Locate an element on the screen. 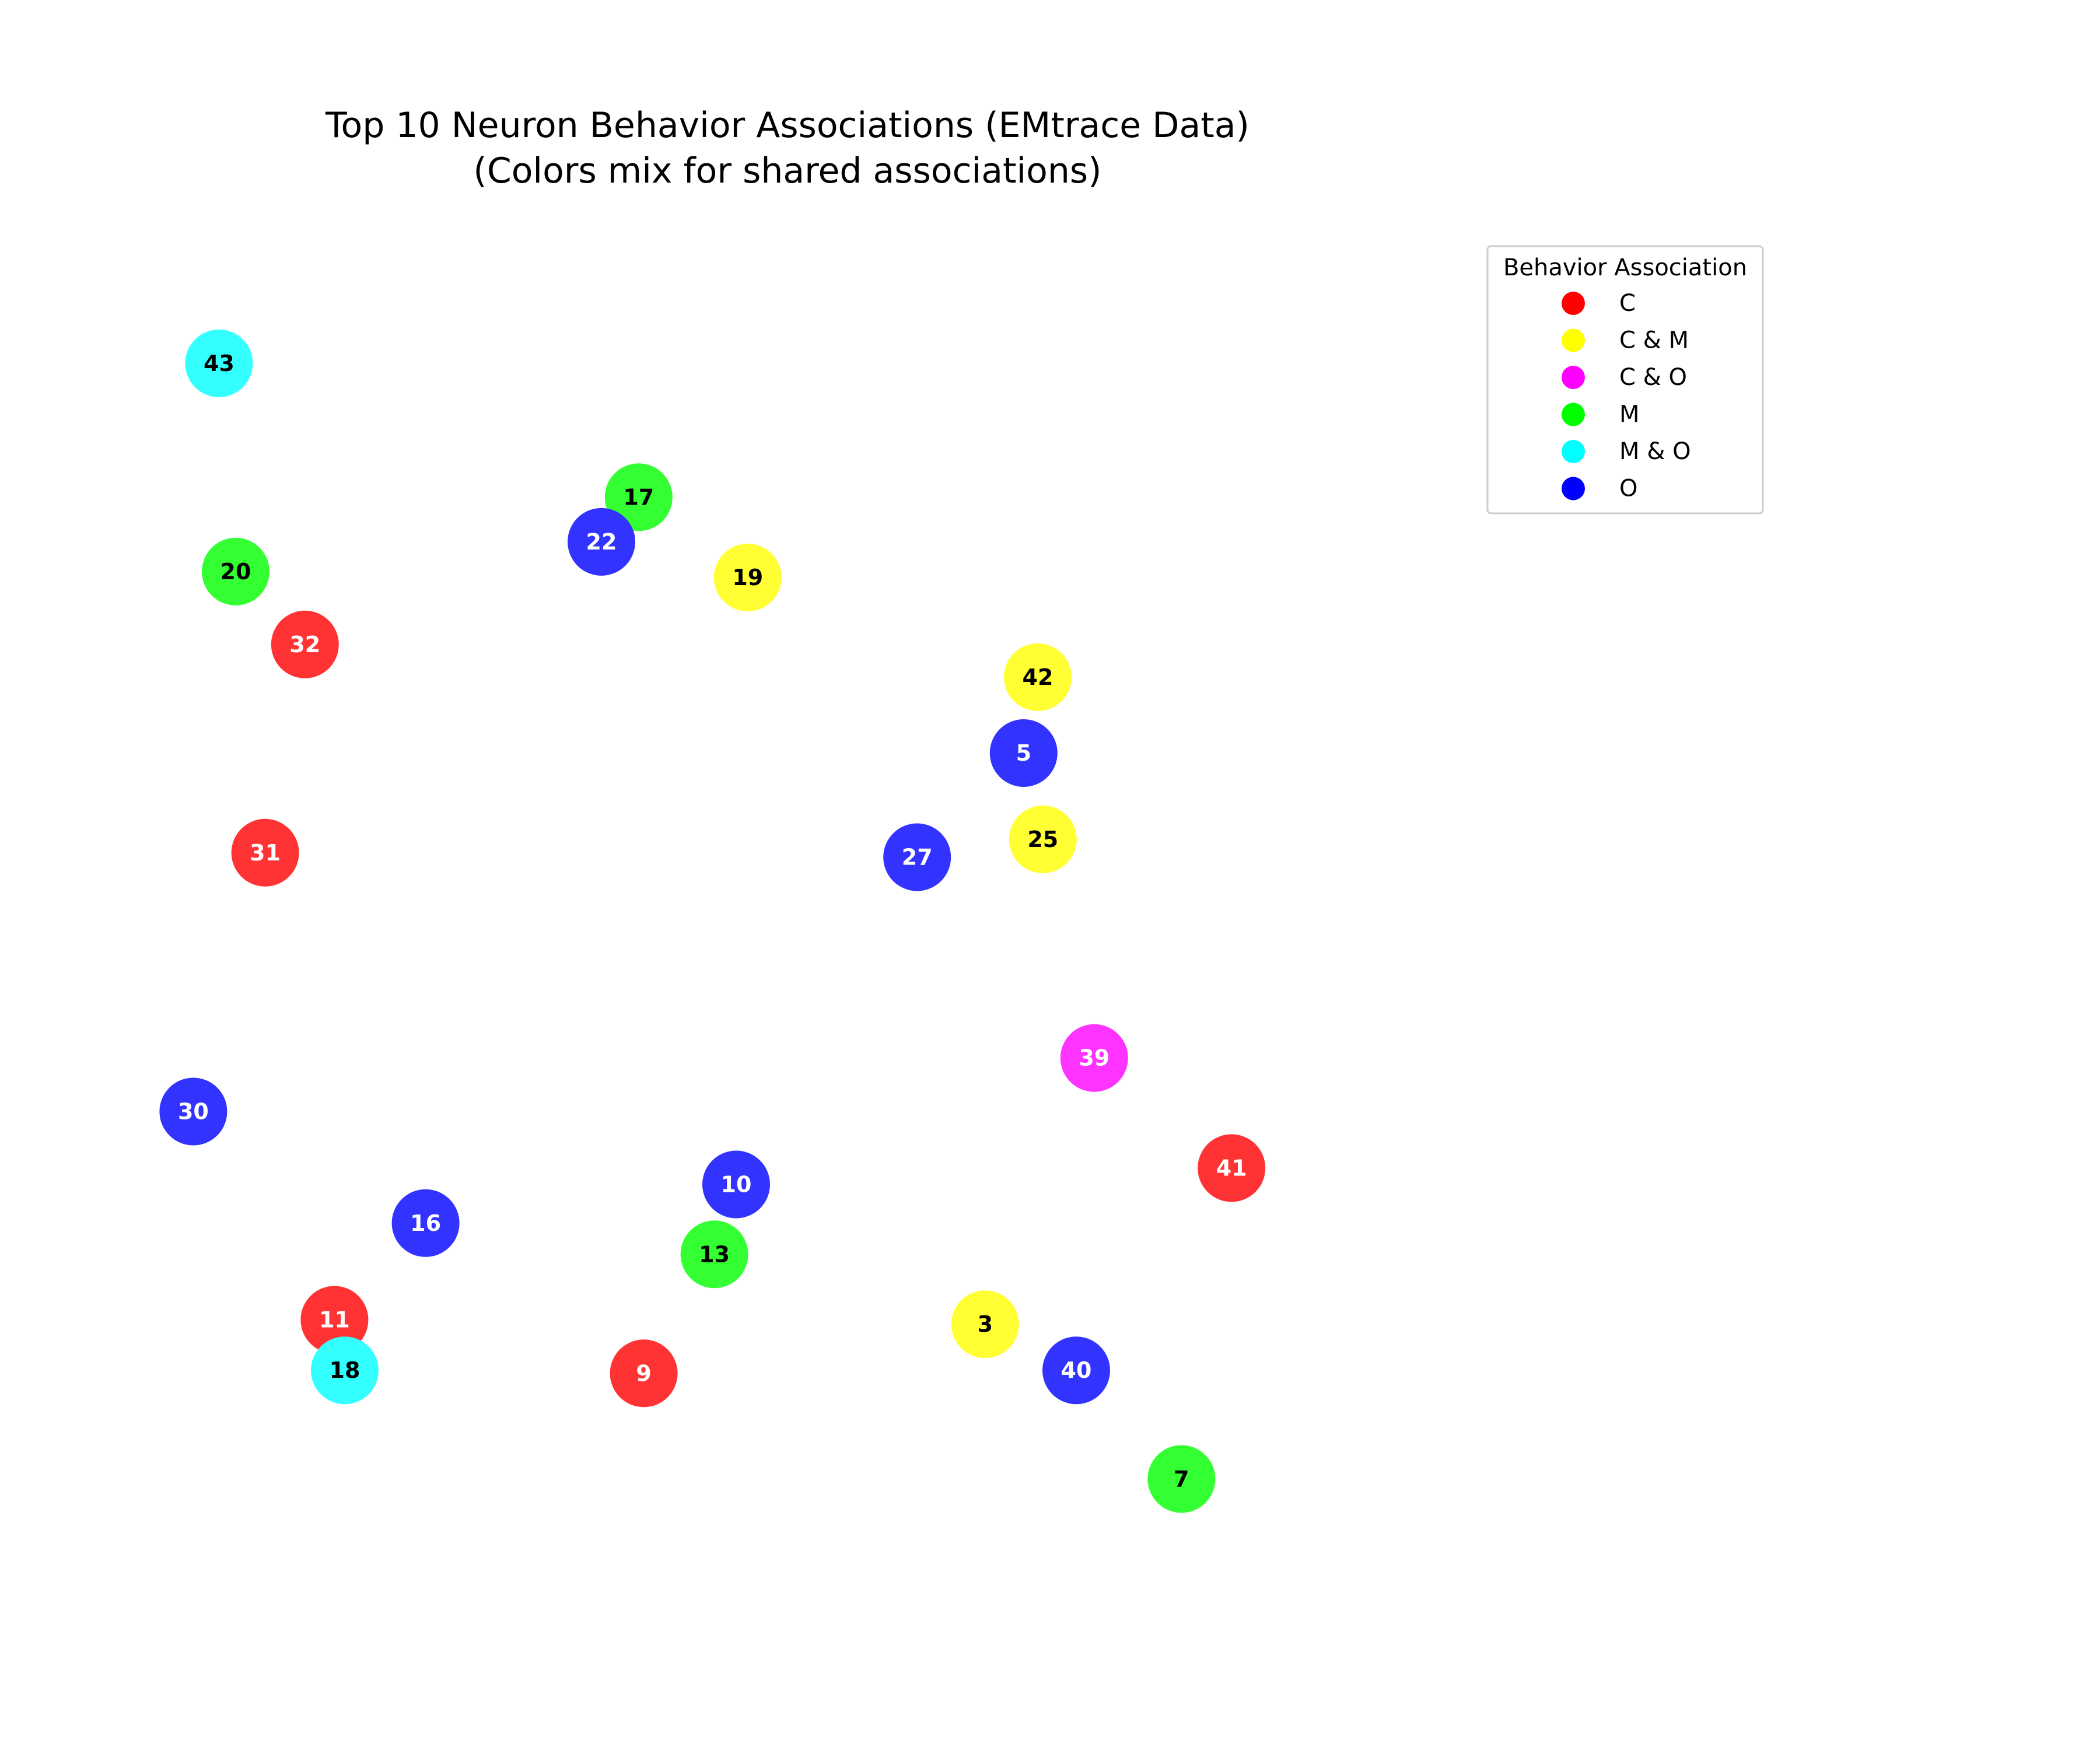 The width and height of the screenshot is (2100, 1750). neuron-point-9: 9 is located at coordinates (644, 1373).